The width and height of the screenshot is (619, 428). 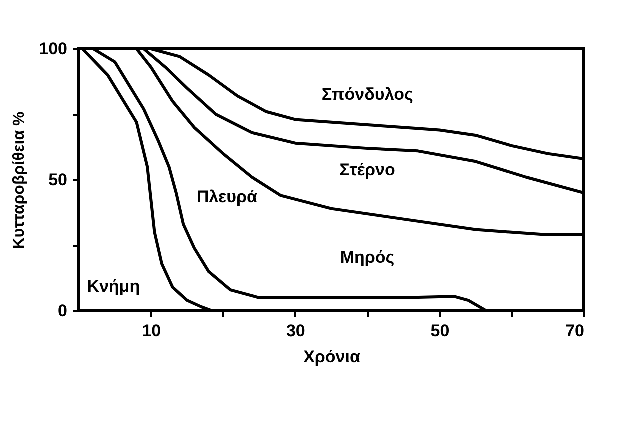 What do you see at coordinates (53, 49) in the screenshot?
I see `y-tick-label: 100` at bounding box center [53, 49].